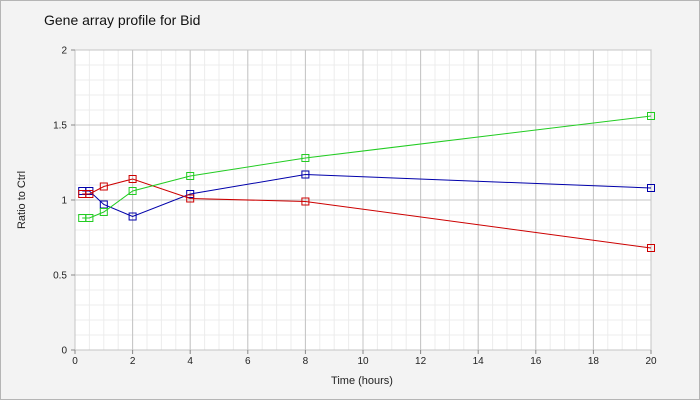 This screenshot has width=700, height=400. What do you see at coordinates (190, 361) in the screenshot?
I see `x-tick-label: 4` at bounding box center [190, 361].